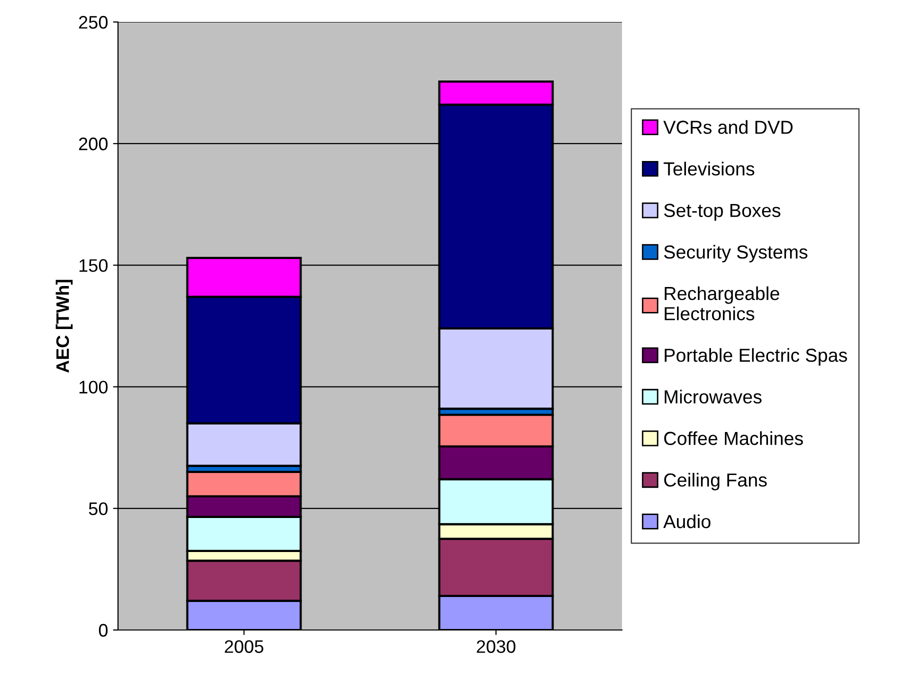 Image resolution: width=921 pixels, height=684 pixels. I want to click on x-tick-label: 2005, so click(244, 646).